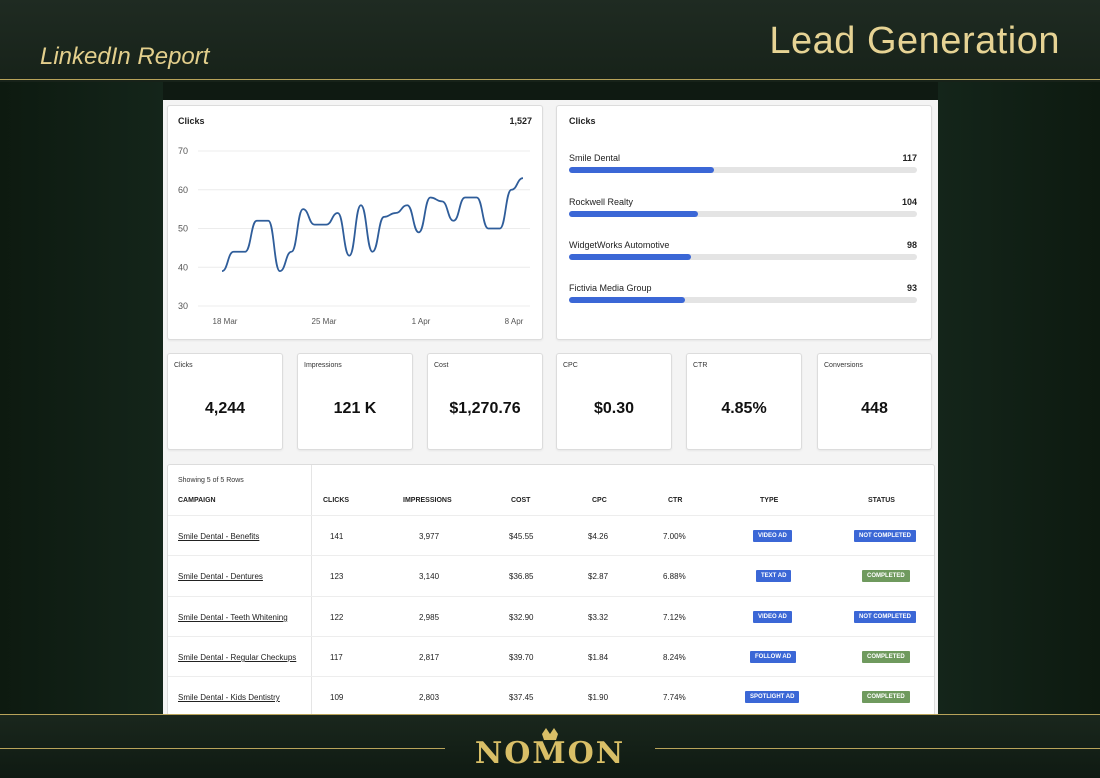 The width and height of the screenshot is (1100, 778). I want to click on footer-line-right, so click(877, 748).